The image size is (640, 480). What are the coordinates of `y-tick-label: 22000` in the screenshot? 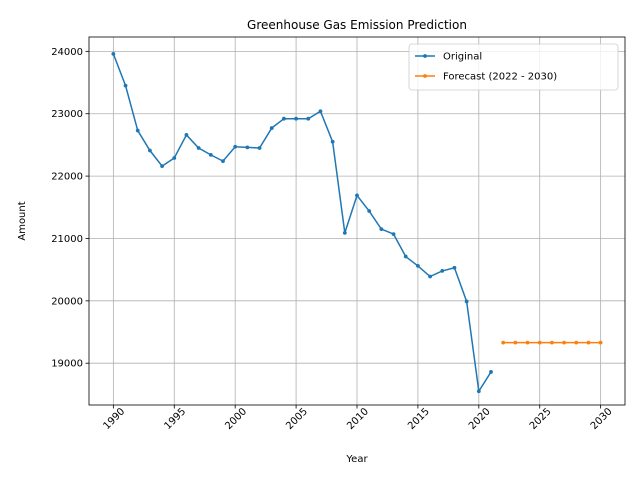 It's located at (67, 177).